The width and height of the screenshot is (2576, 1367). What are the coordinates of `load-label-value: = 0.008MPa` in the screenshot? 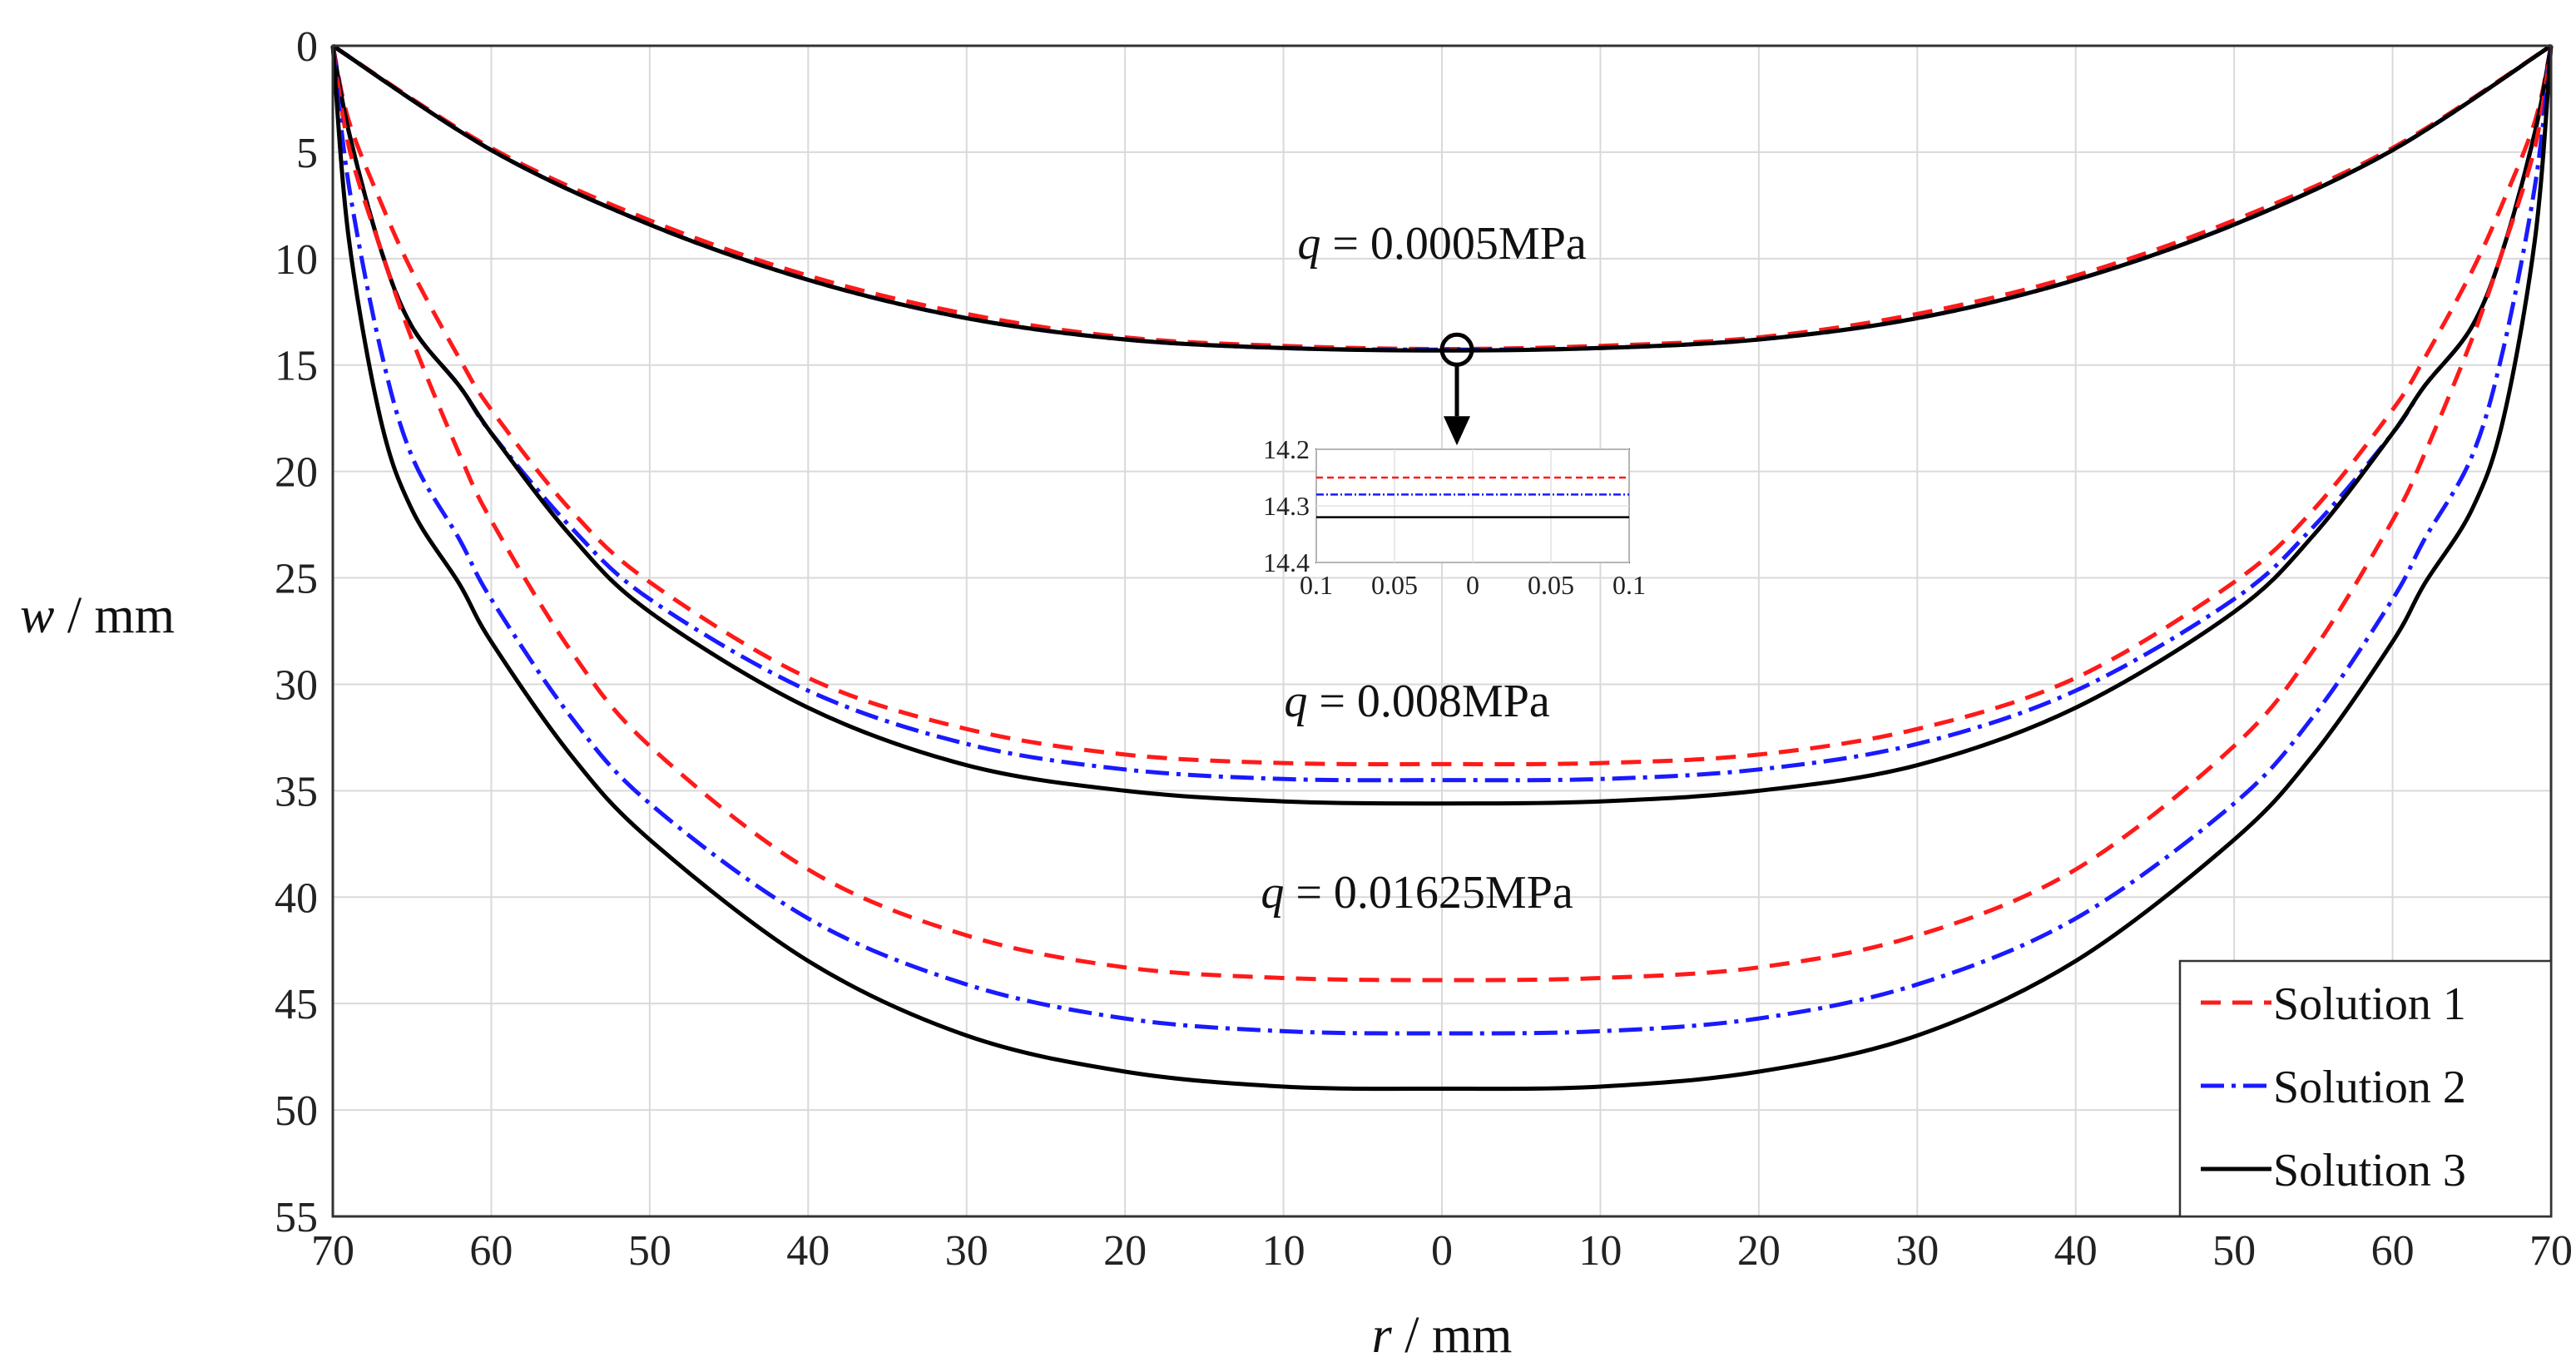 It's located at (1429, 701).